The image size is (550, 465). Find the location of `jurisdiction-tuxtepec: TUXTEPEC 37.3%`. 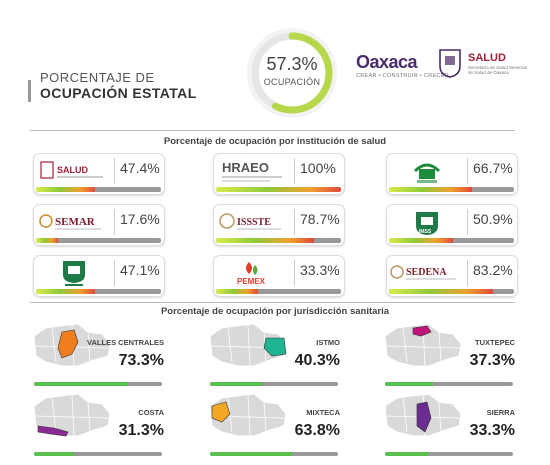

jurisdiction-tuxtepec: TUXTEPEC 37.3% is located at coordinates (463, 354).